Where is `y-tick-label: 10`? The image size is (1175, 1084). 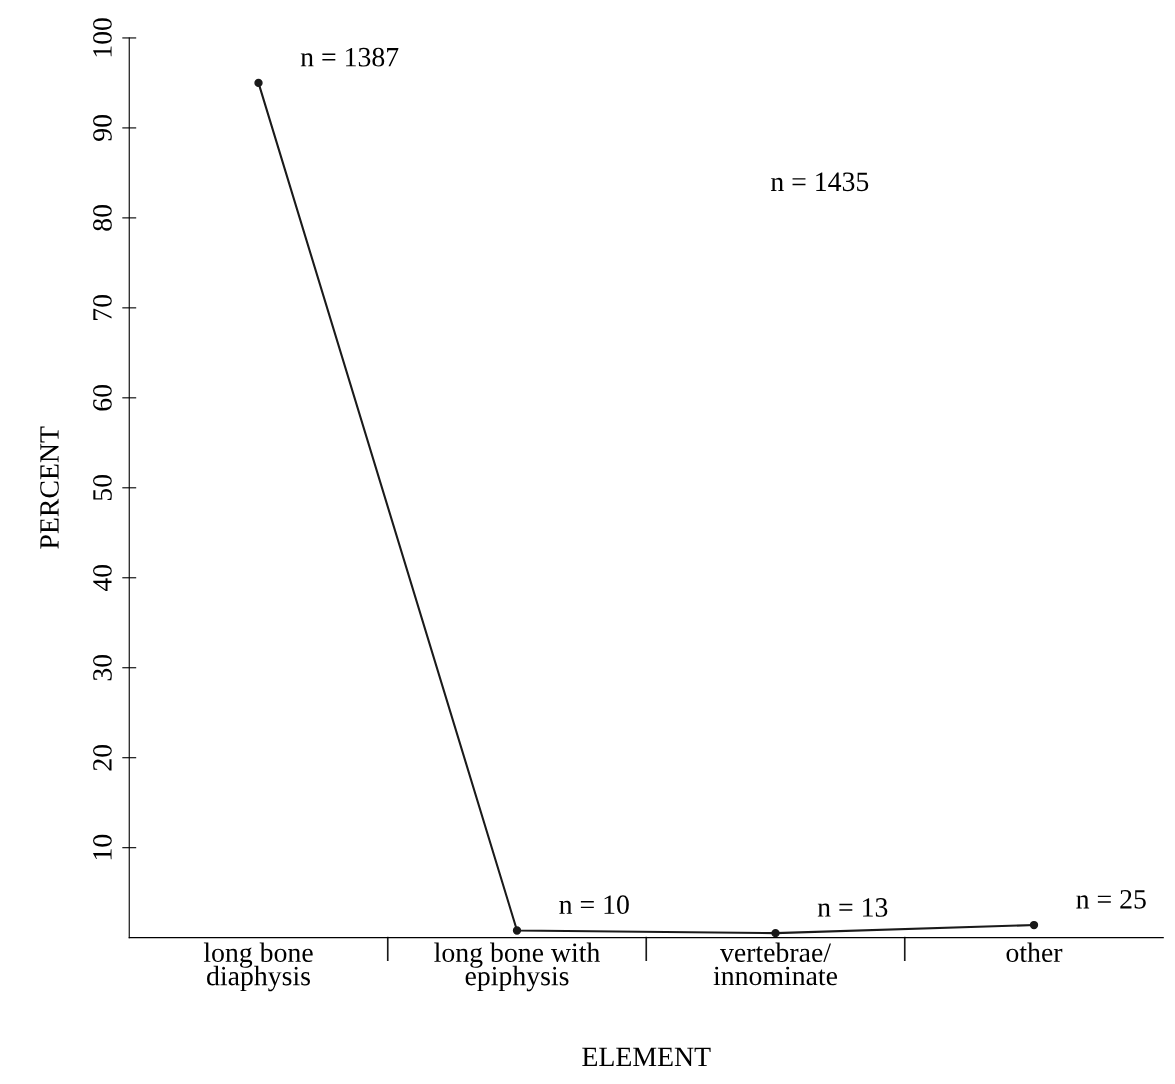
y-tick-label: 10 is located at coordinates (102, 847).